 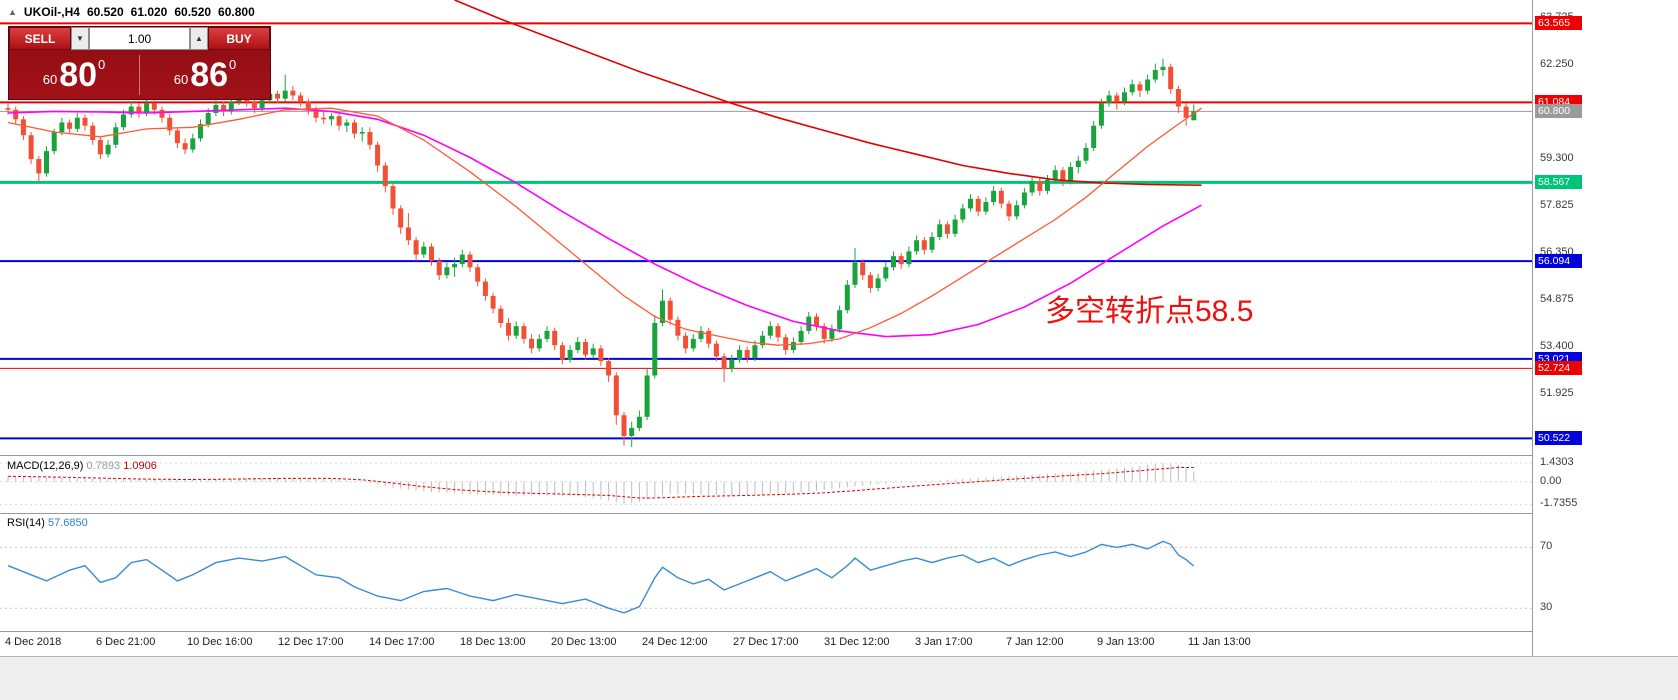 What do you see at coordinates (40, 38) in the screenshot?
I see `sell-button: SELL` at bounding box center [40, 38].